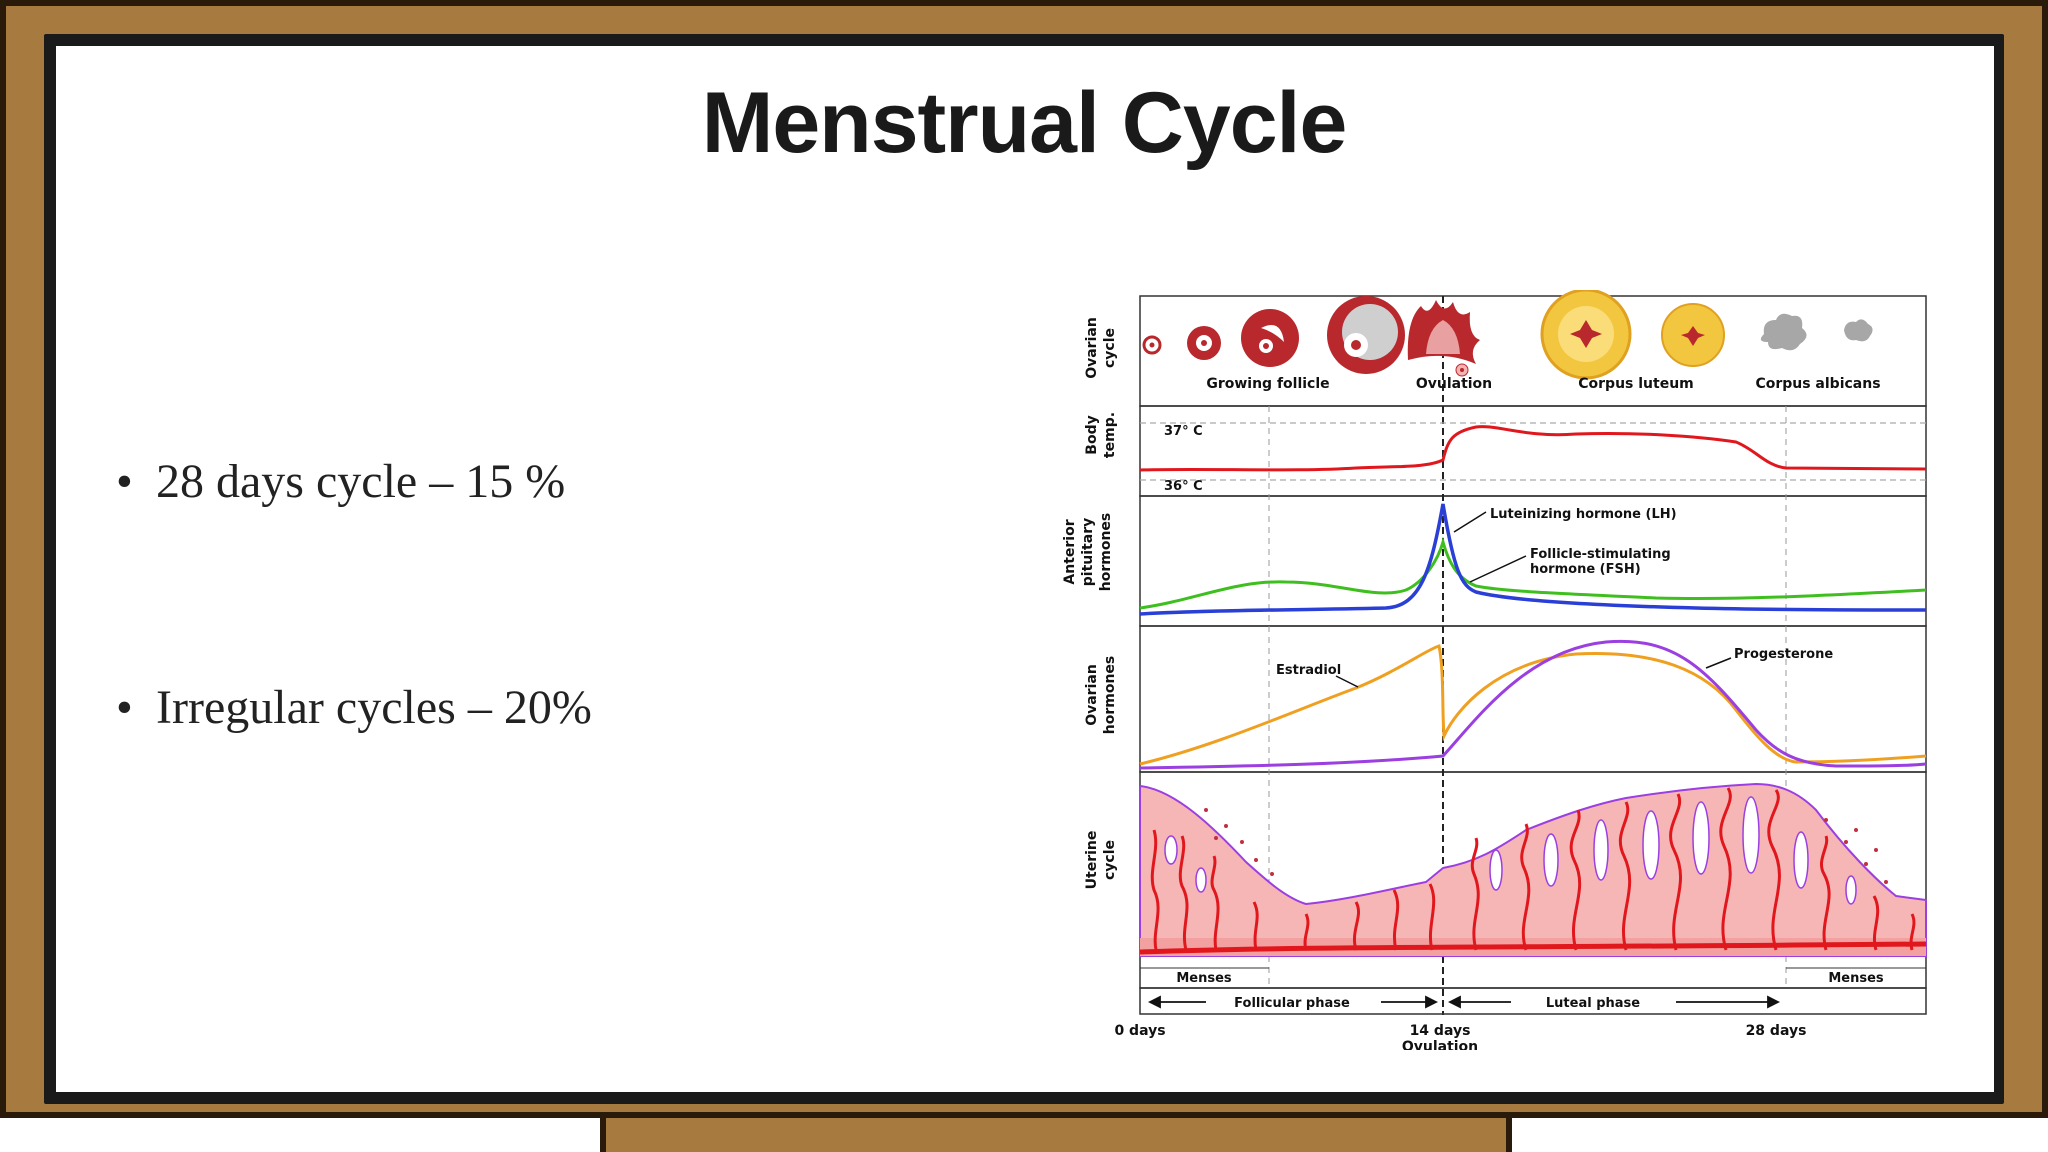 The width and height of the screenshot is (2048, 1152). I want to click on anterior-pituitary-label: Anterior pituitary hormones, so click(1088, 552).